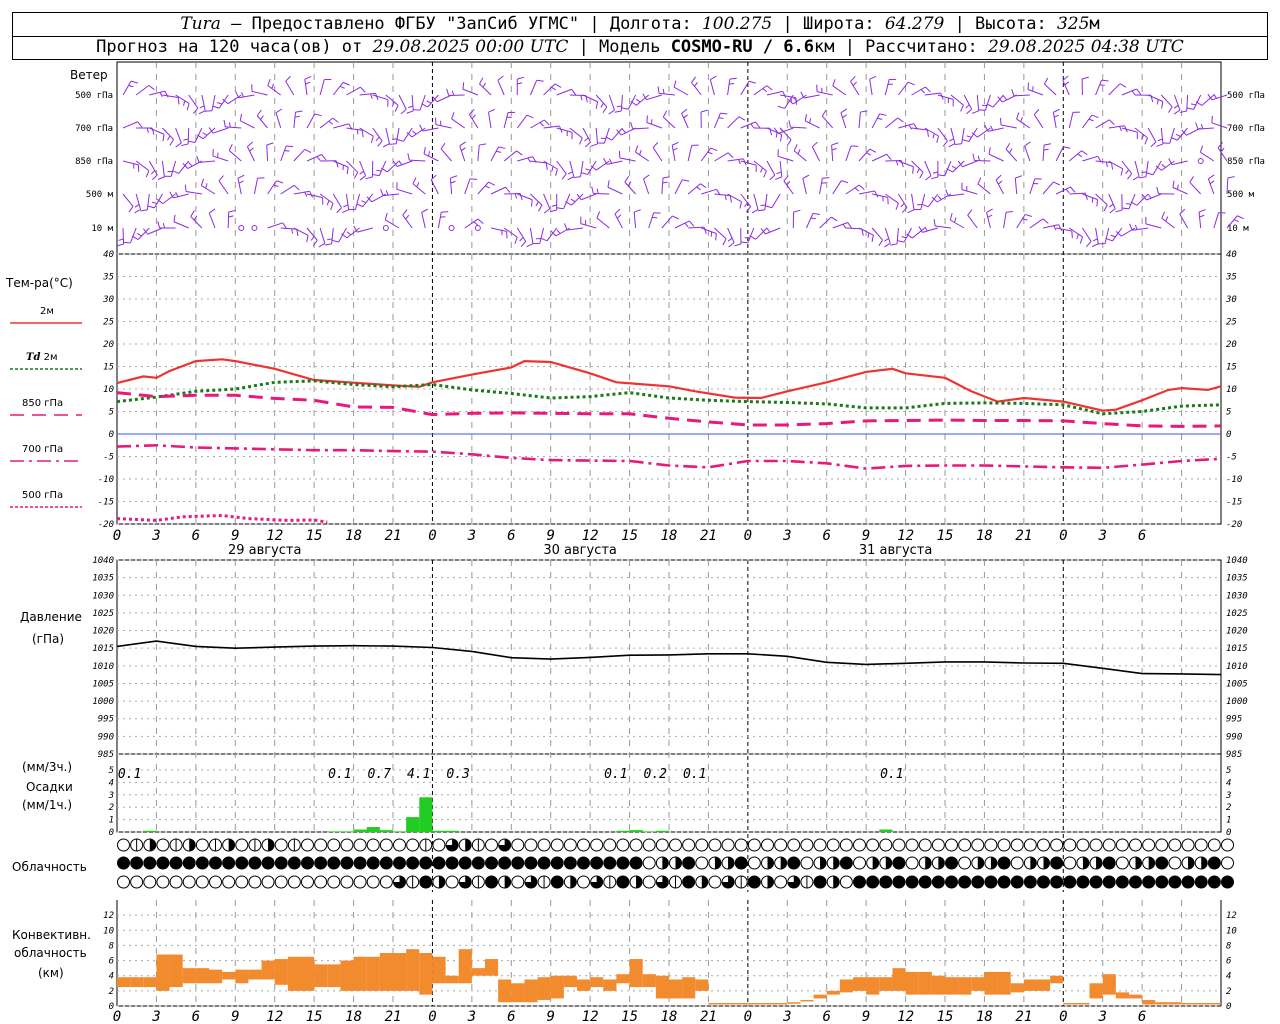 This screenshot has height=1024, width=1280. Describe the element at coordinates (111, 808) in the screenshot. I see `prec-ytick-left: 2` at that location.